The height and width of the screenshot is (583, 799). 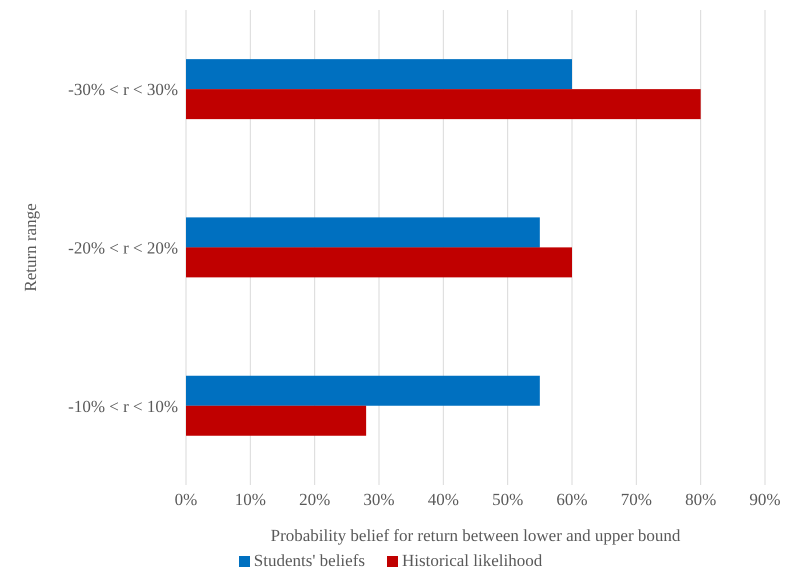 I want to click on x-tick-label: 60%, so click(x=572, y=500).